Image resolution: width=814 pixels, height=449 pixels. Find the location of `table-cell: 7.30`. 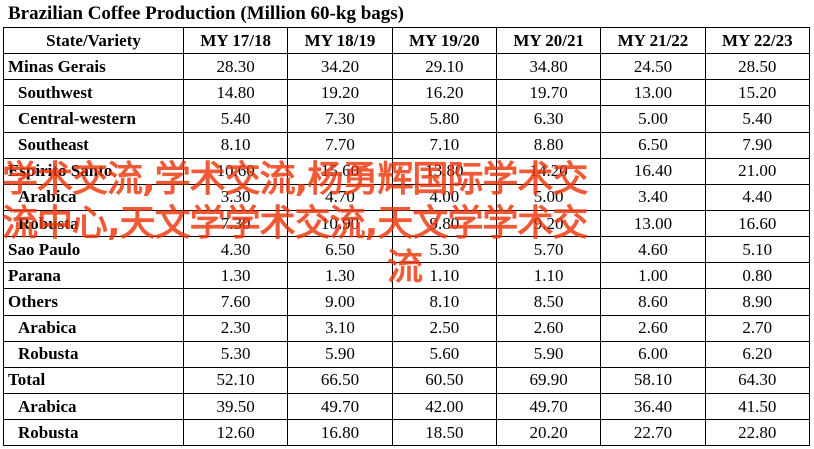

table-cell: 7.30 is located at coordinates (235, 223).